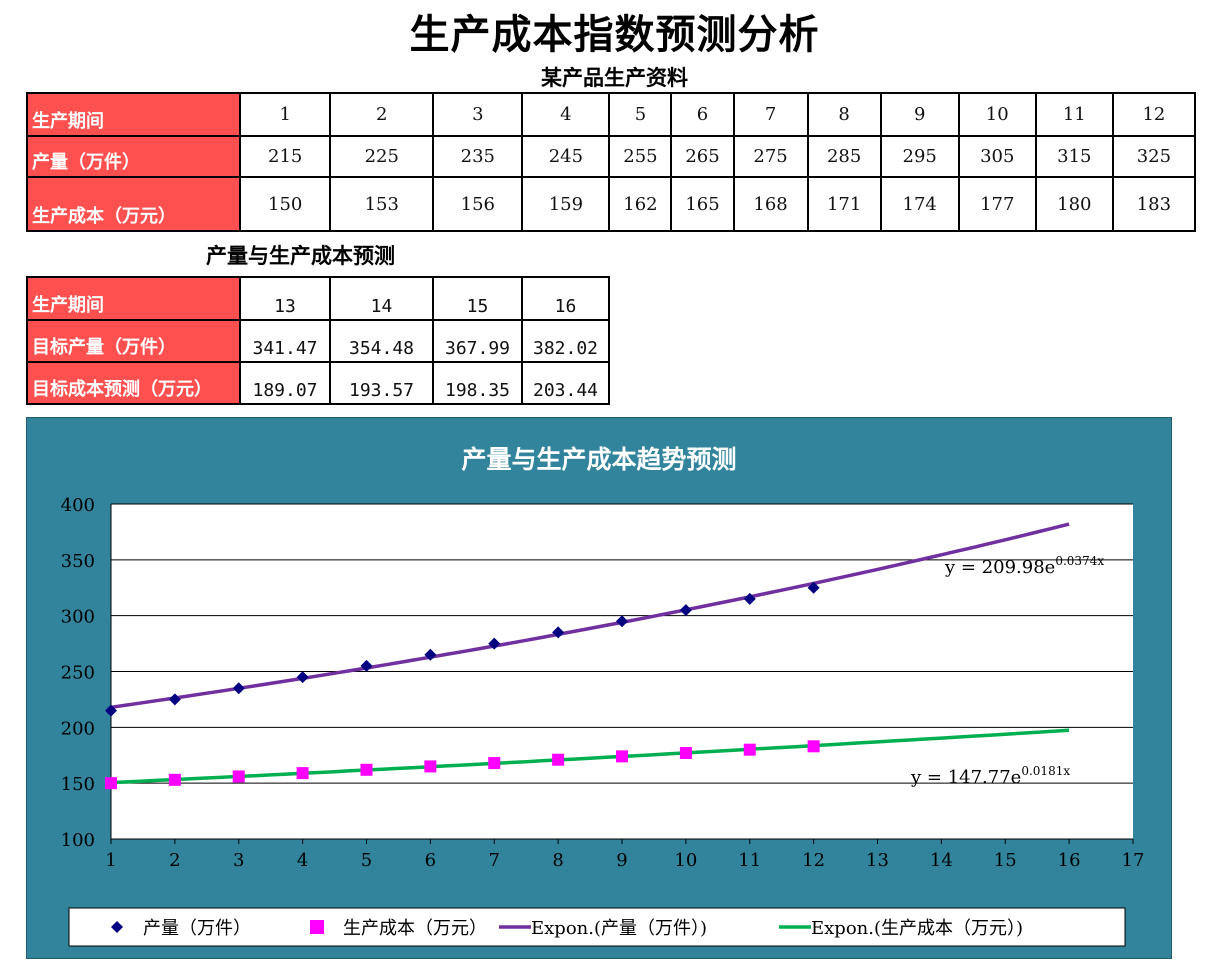  What do you see at coordinates (640, 156) in the screenshot?
I see `table-cell: 255` at bounding box center [640, 156].